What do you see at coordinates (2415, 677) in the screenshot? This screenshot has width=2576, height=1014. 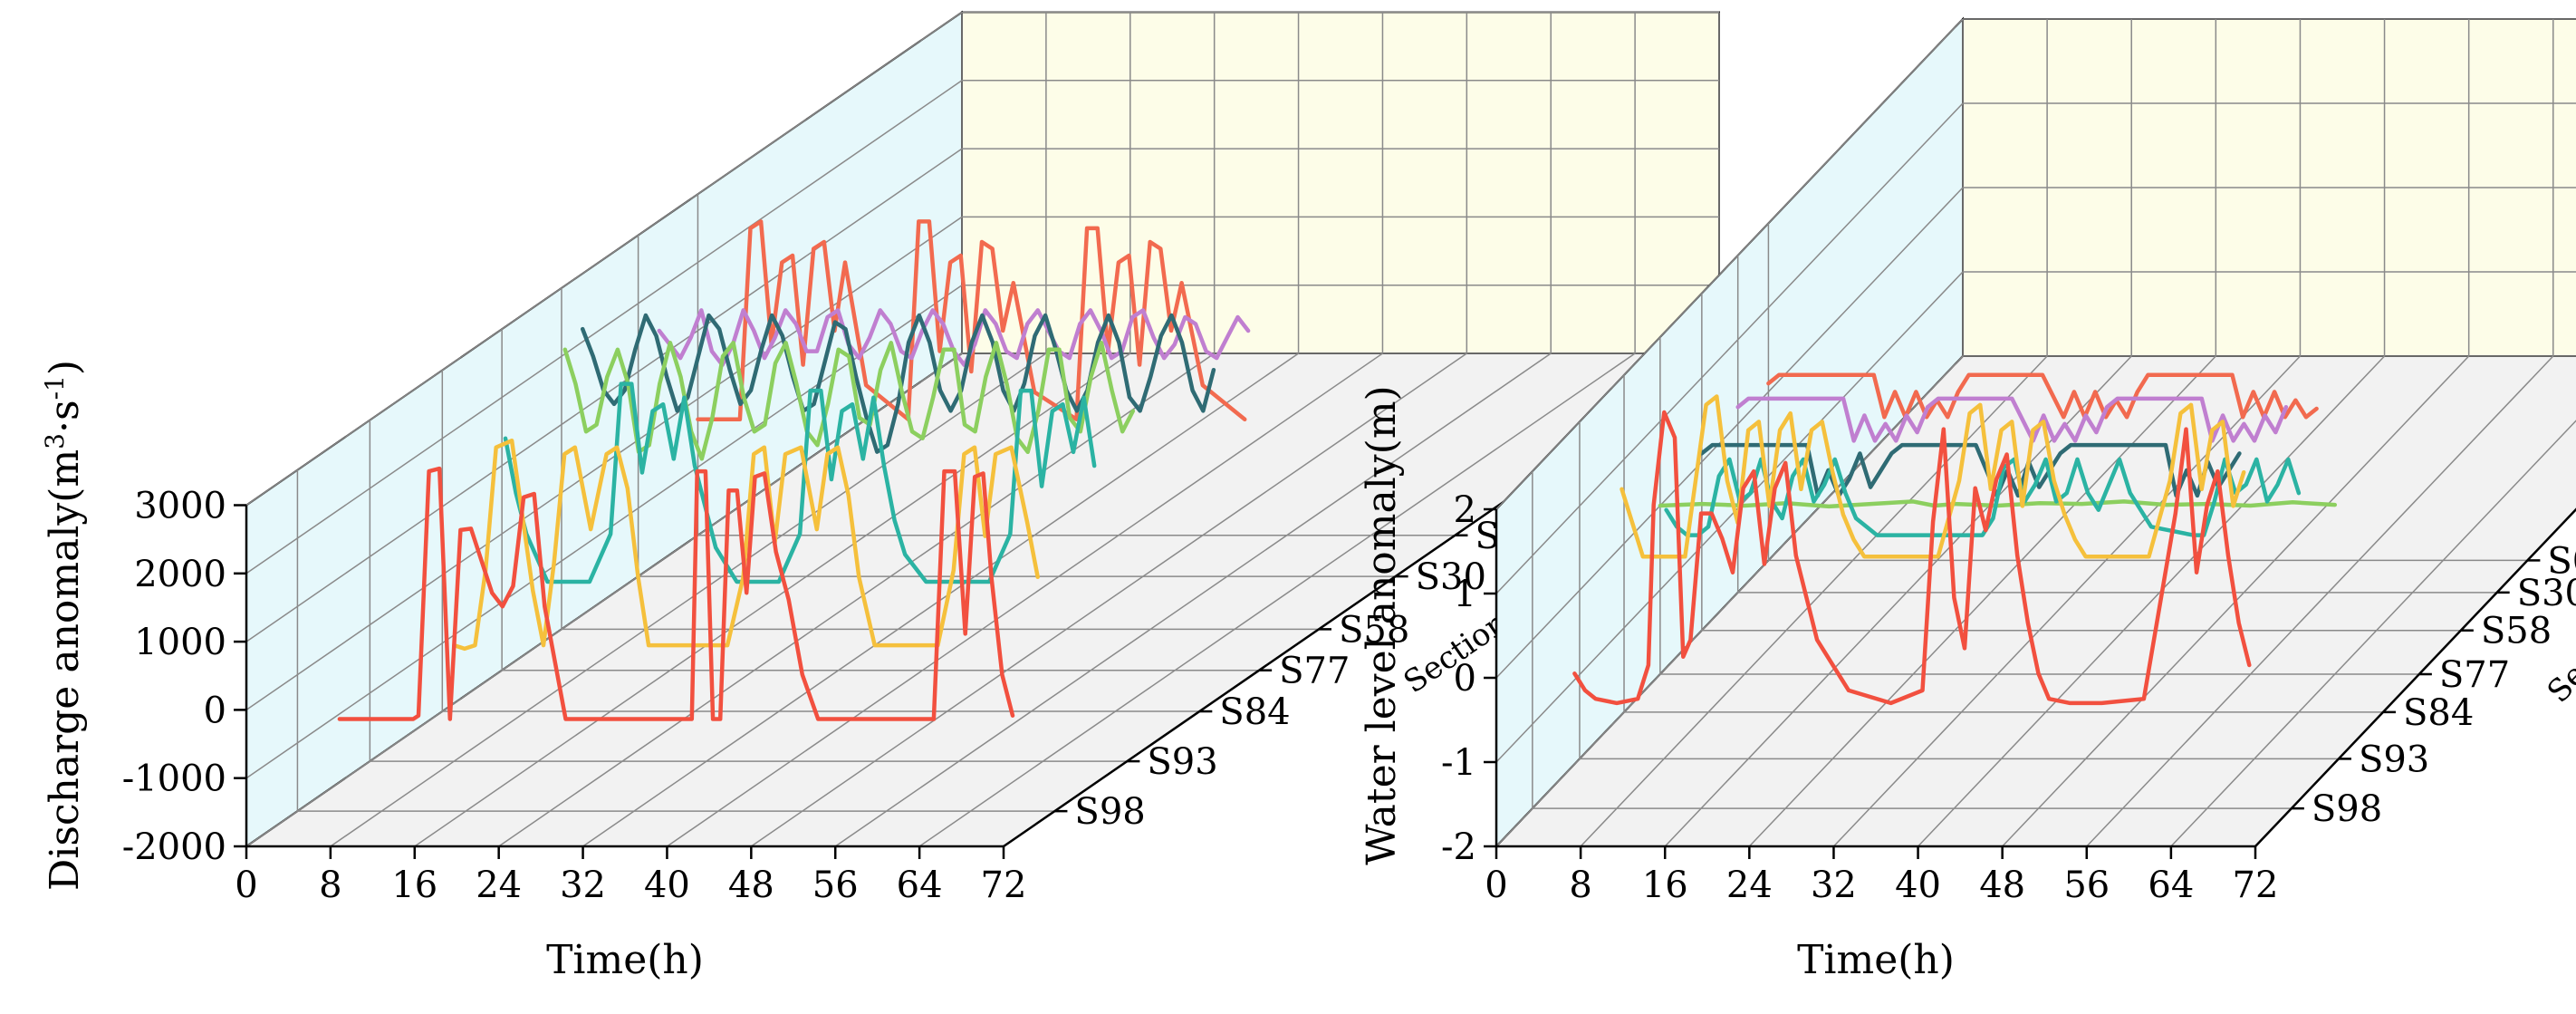 I see `z-axis-line` at bounding box center [2415, 677].